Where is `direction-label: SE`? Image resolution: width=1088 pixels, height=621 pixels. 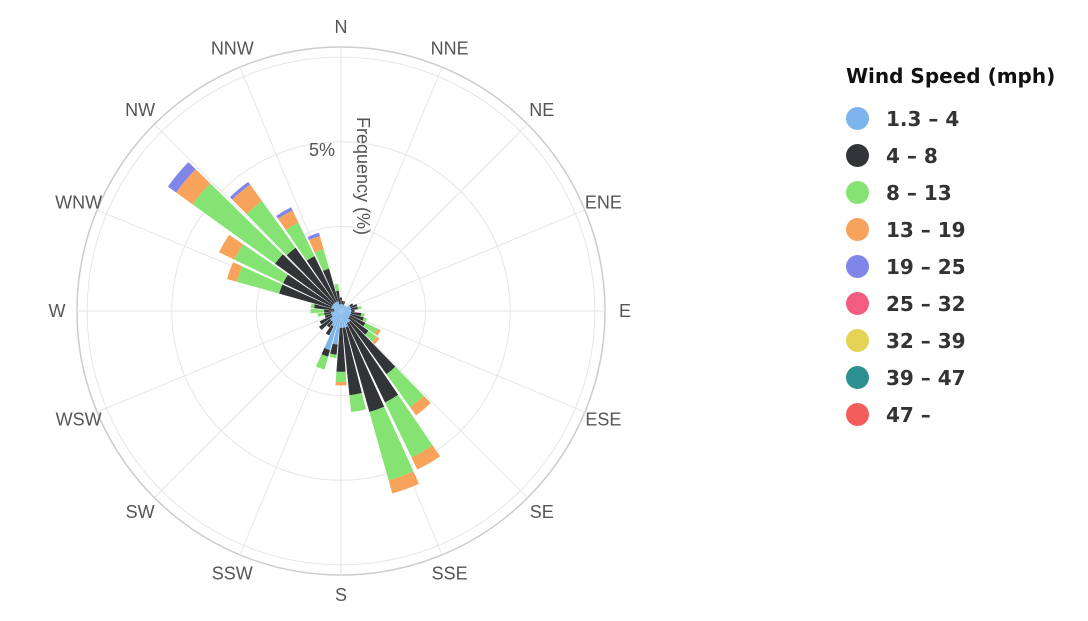
direction-label: SE is located at coordinates (542, 512).